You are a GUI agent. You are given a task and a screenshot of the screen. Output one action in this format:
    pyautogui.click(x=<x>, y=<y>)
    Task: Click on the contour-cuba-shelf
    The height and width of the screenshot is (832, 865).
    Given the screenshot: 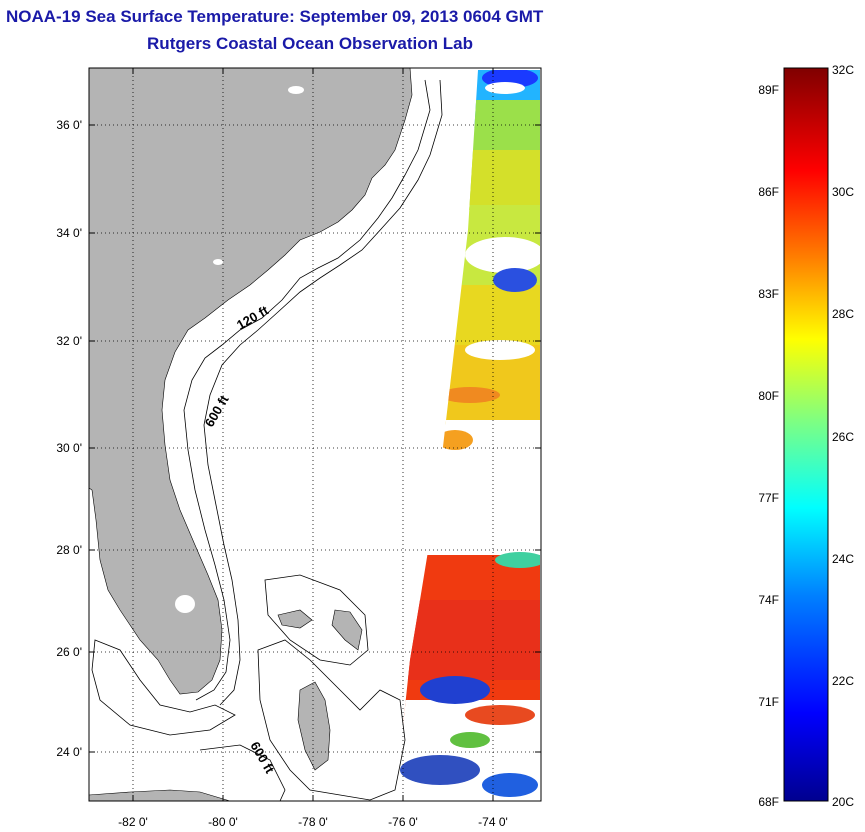 What is the action you would take?
    pyautogui.click(x=242, y=772)
    